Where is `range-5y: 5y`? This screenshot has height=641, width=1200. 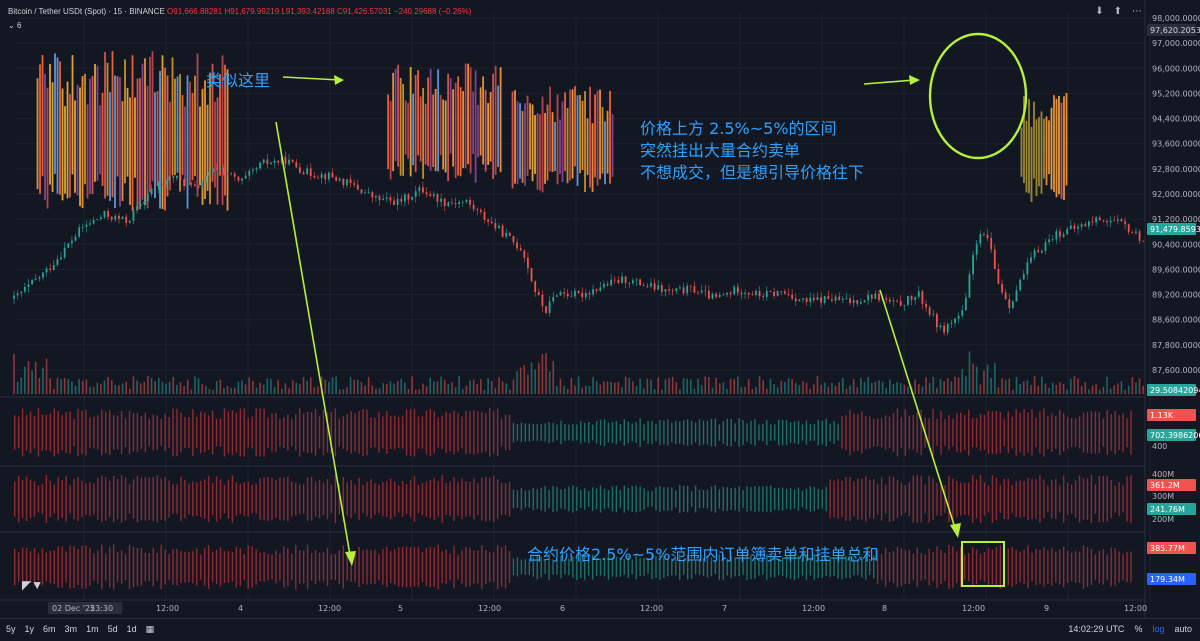
range-5y: 5y is located at coordinates (11, 629).